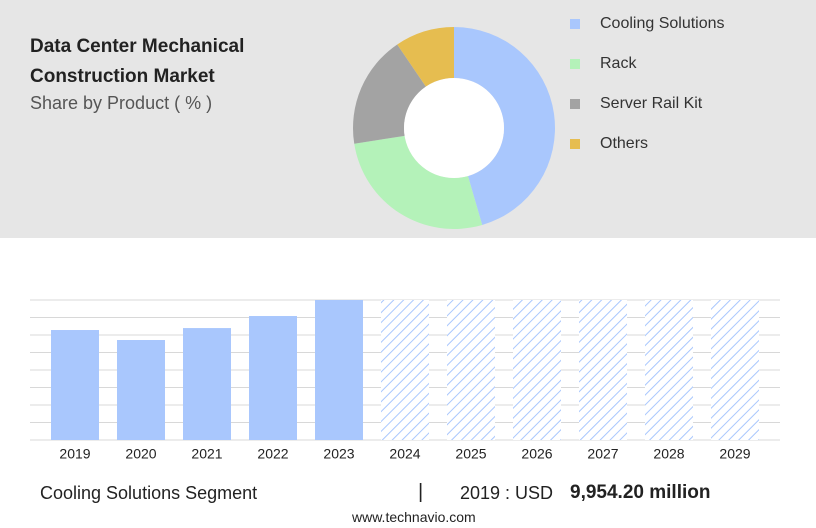 This screenshot has height=528, width=816. Describe the element at coordinates (662, 23) in the screenshot. I see `legend-label: Cooling Solutions` at that location.